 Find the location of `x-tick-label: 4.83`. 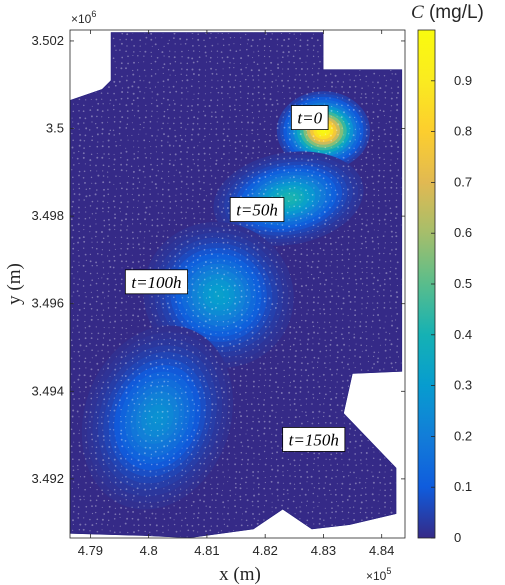

x-tick-label: 4.83 is located at coordinates (323, 550).